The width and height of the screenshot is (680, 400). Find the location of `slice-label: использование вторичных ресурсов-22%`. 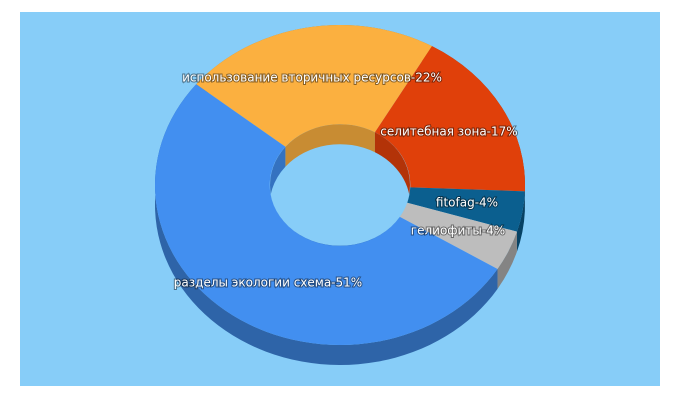

slice-label: использование вторичных ресурсов-22% is located at coordinates (312, 78).